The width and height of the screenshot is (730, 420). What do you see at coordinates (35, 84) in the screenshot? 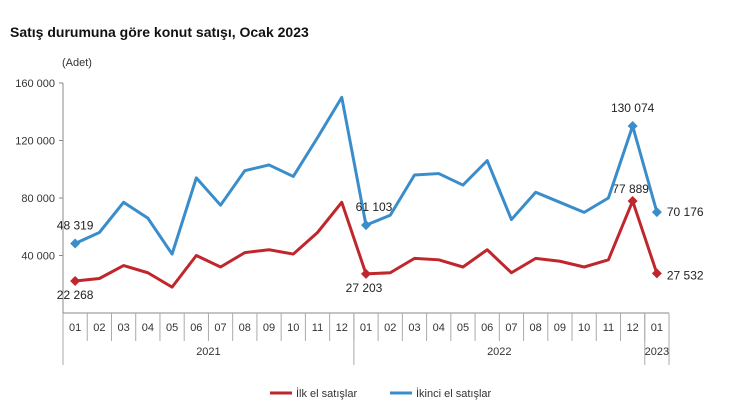
I see `y-tick-label: 160 000` at bounding box center [35, 84].